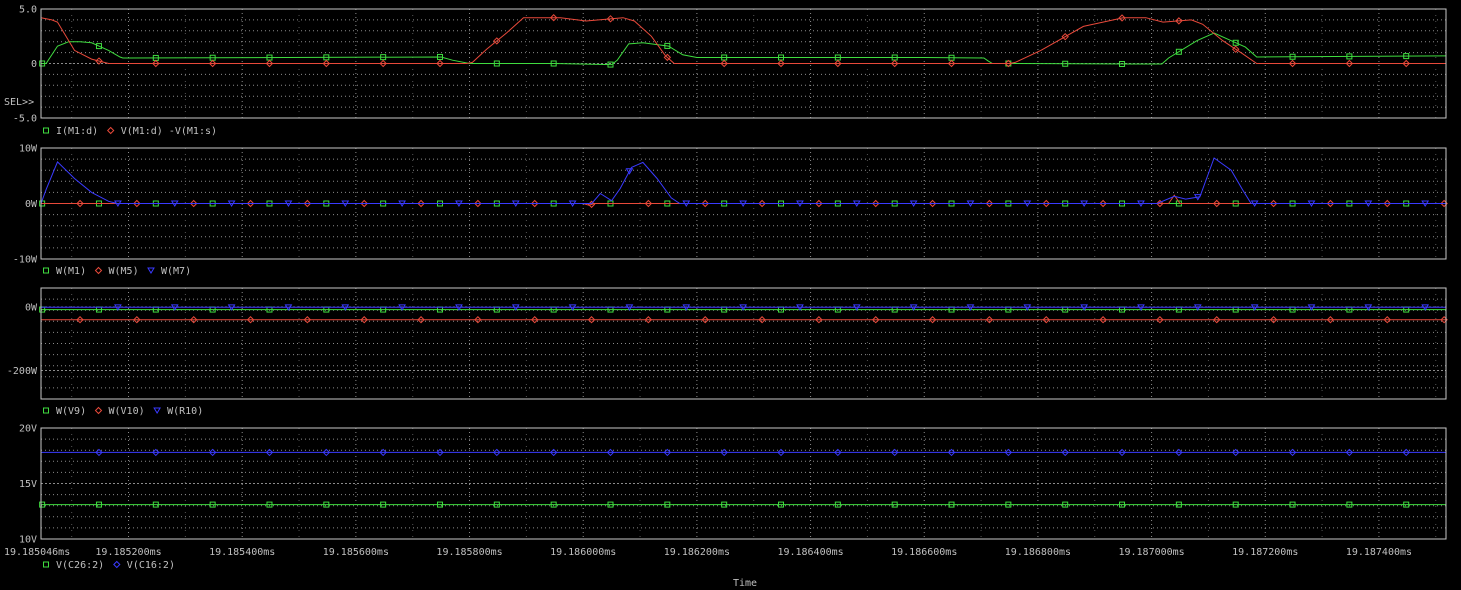 Image resolution: width=1461 pixels, height=590 pixels. What do you see at coordinates (46, 410) in the screenshot?
I see `legend-marker-square-marker-icon` at bounding box center [46, 410].